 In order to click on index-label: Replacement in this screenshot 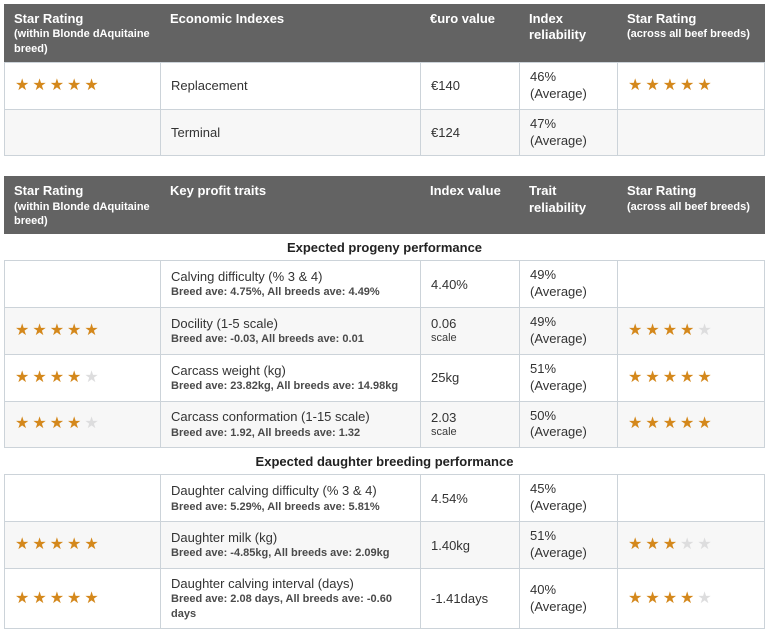, I will do `click(209, 86)`.